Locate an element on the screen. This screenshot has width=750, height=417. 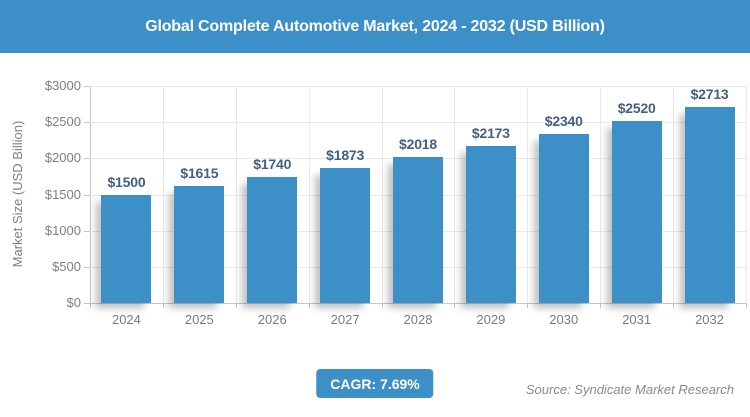
cagr-badge: CAGR: 7.69% is located at coordinates (375, 383).